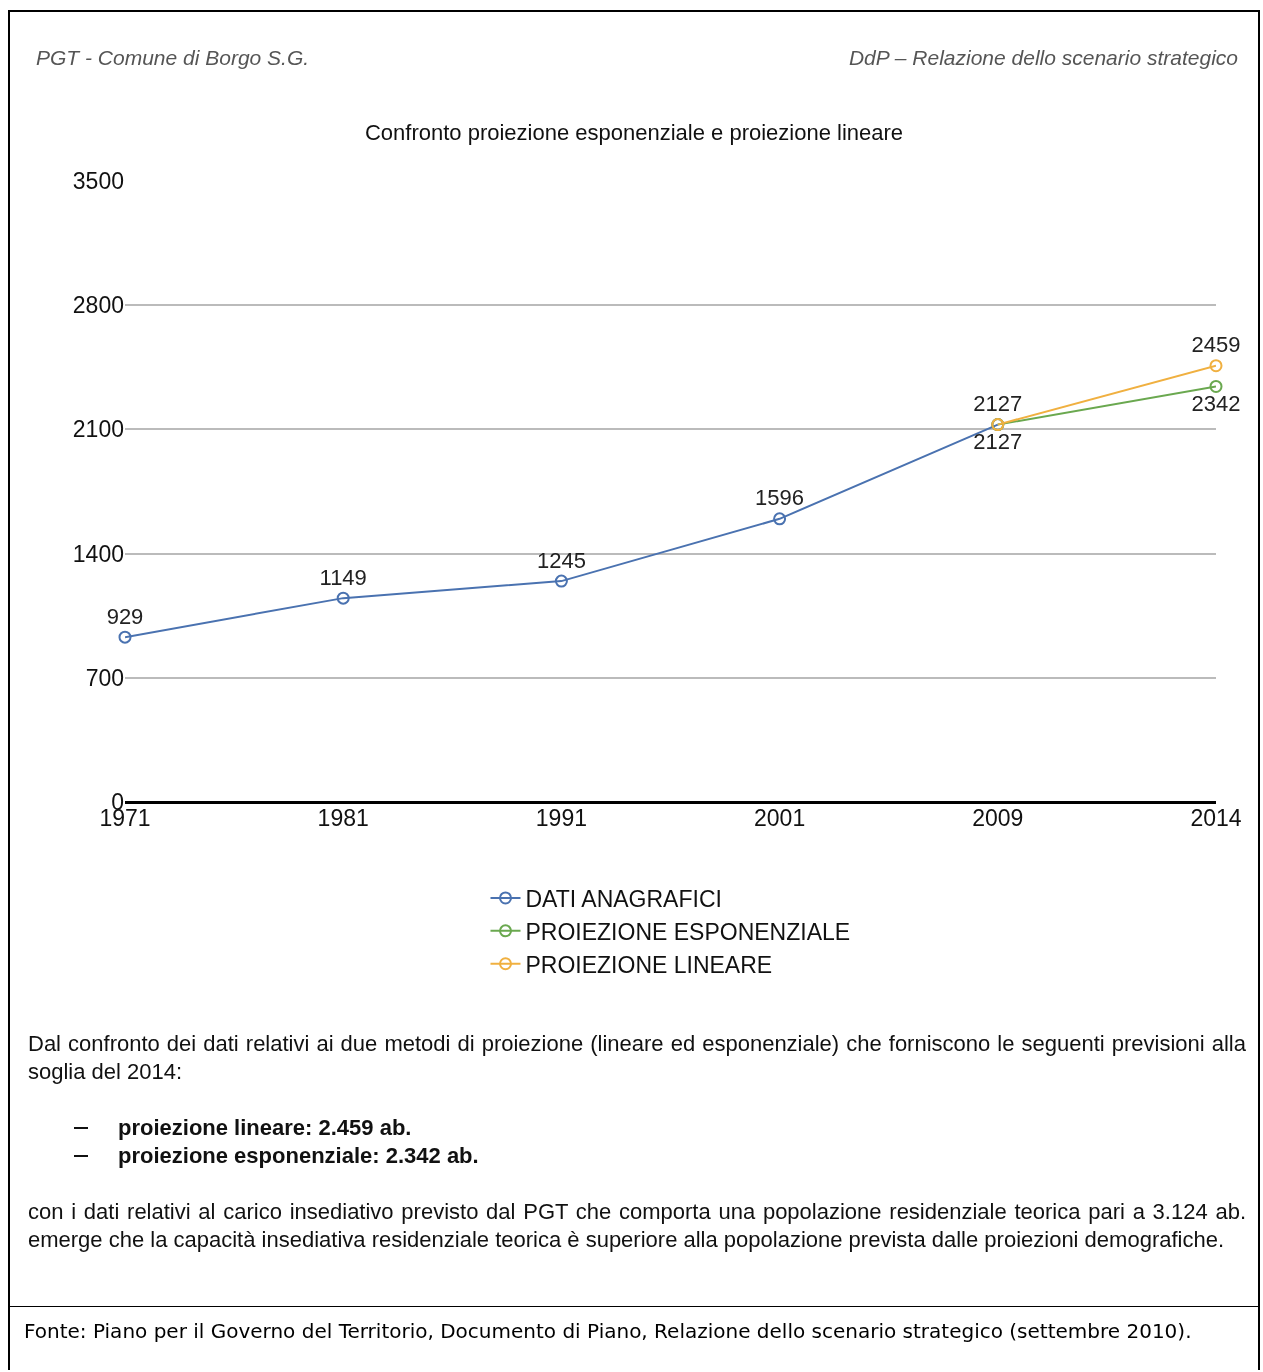 The height and width of the screenshot is (1372, 1263). I want to click on text: PGT - Comune di Borgo S.G., so click(173, 58).